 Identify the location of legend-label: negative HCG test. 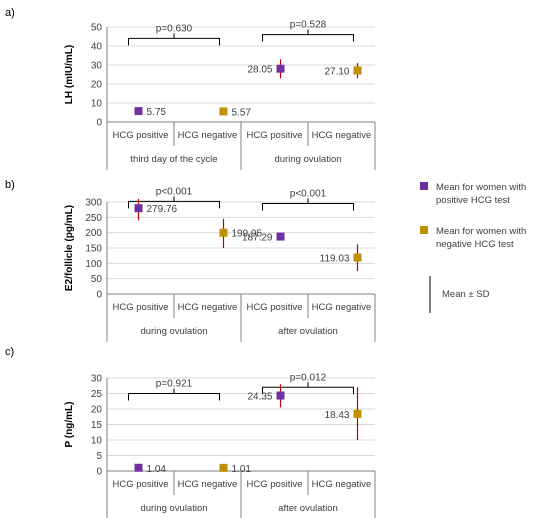
(475, 244).